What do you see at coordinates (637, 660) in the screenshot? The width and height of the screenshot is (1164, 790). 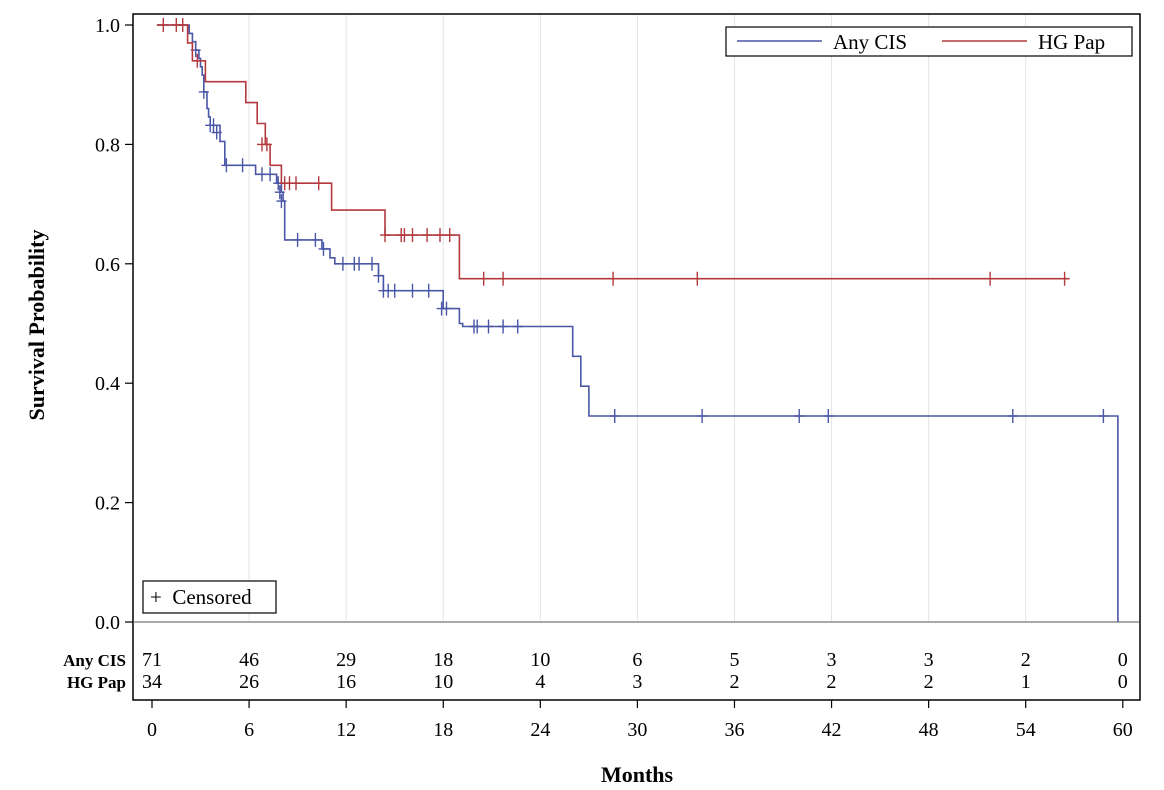 I see `at-risk-count-any-cis-30: 6` at bounding box center [637, 660].